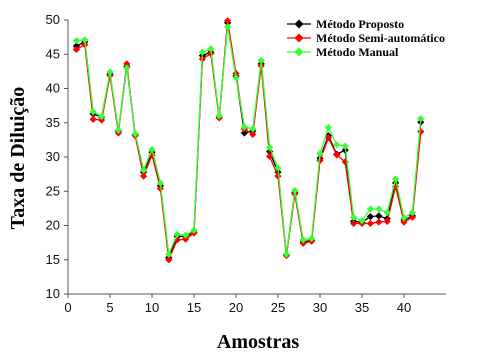 The image size is (486, 353). Describe the element at coordinates (53, 88) in the screenshot. I see `y-tick-label: 40` at that location.